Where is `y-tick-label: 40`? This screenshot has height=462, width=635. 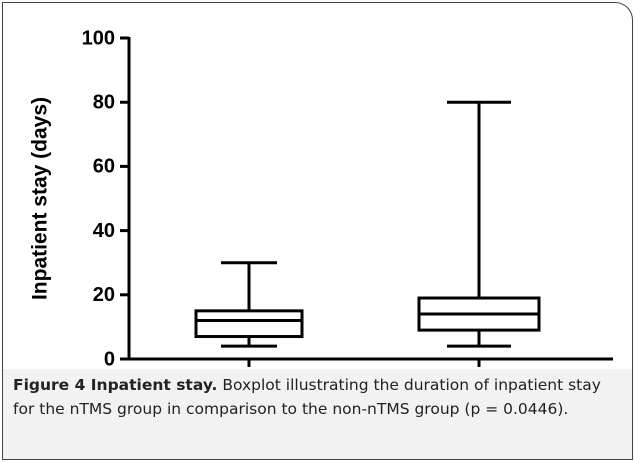 y-tick-label: 40 is located at coordinates (104, 231).